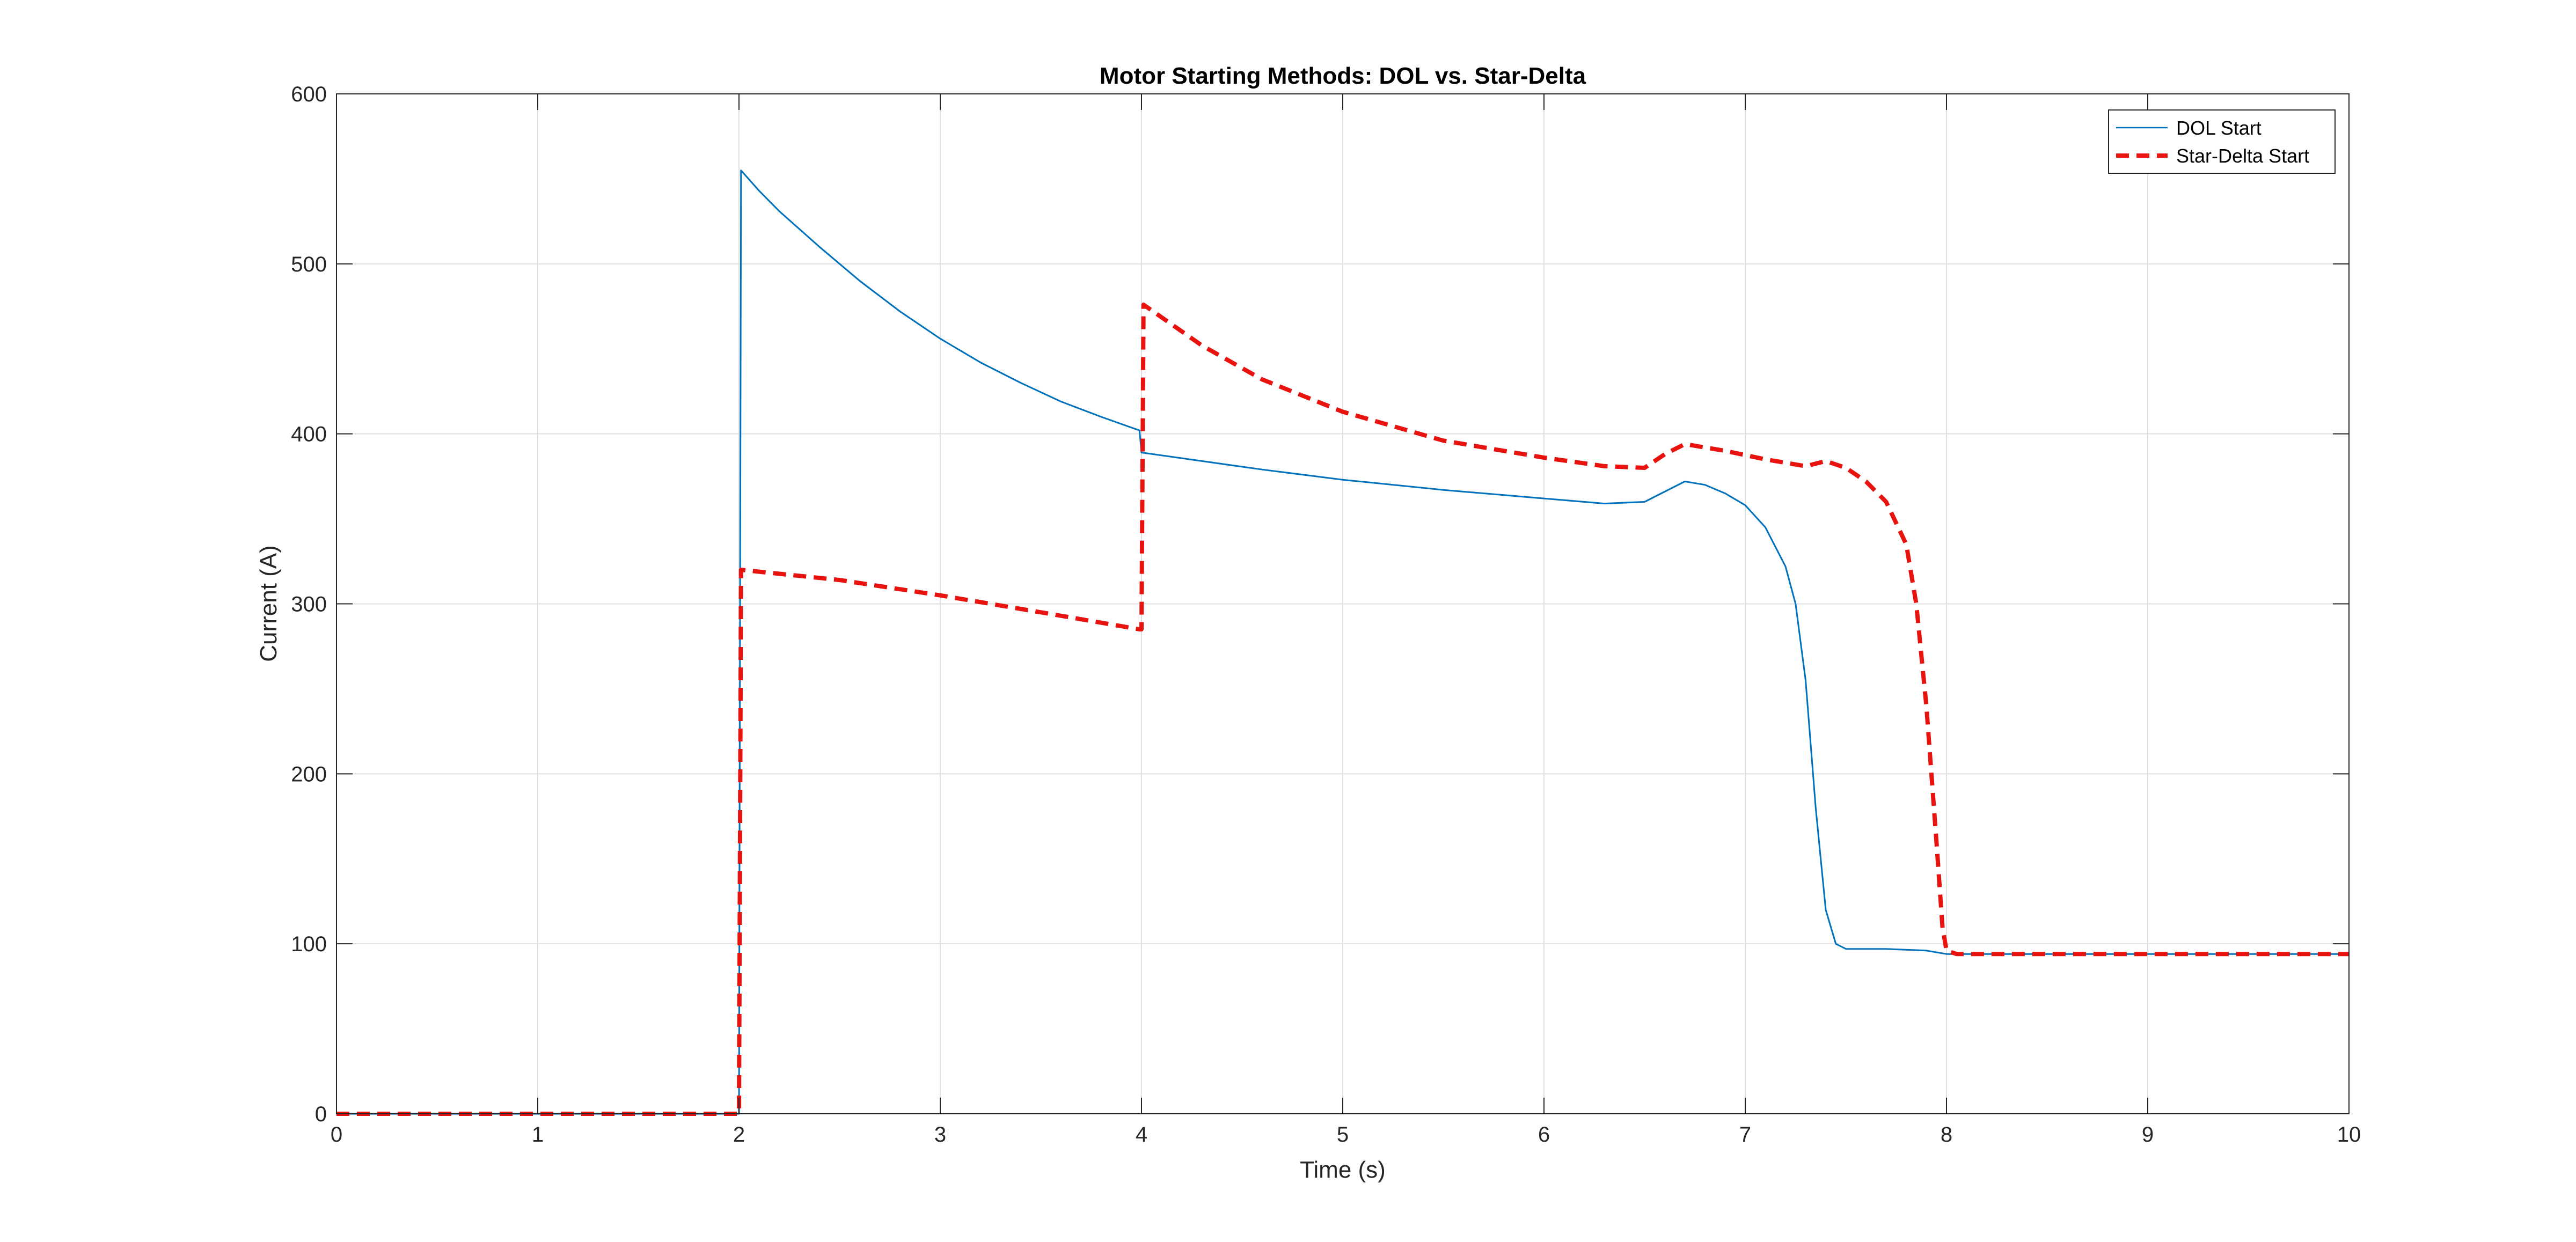 Image resolution: width=2576 pixels, height=1242 pixels. What do you see at coordinates (1343, 1135) in the screenshot?
I see `x-tick-label: 5` at bounding box center [1343, 1135].